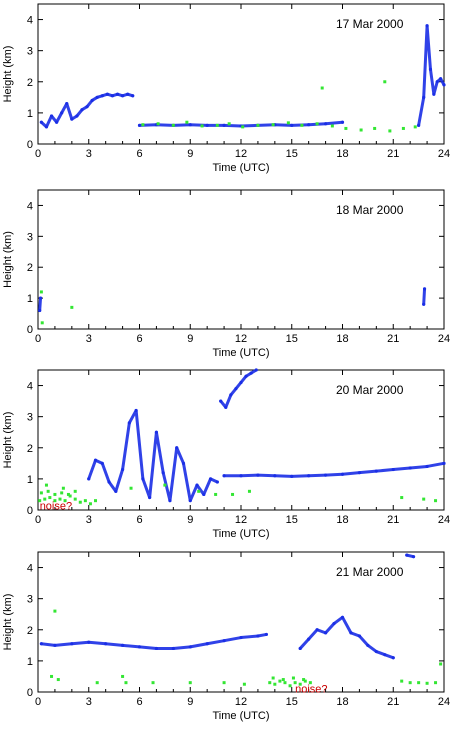  Describe the element at coordinates (346, 637) in the screenshot. I see `series-0-segment-1-line` at that location.